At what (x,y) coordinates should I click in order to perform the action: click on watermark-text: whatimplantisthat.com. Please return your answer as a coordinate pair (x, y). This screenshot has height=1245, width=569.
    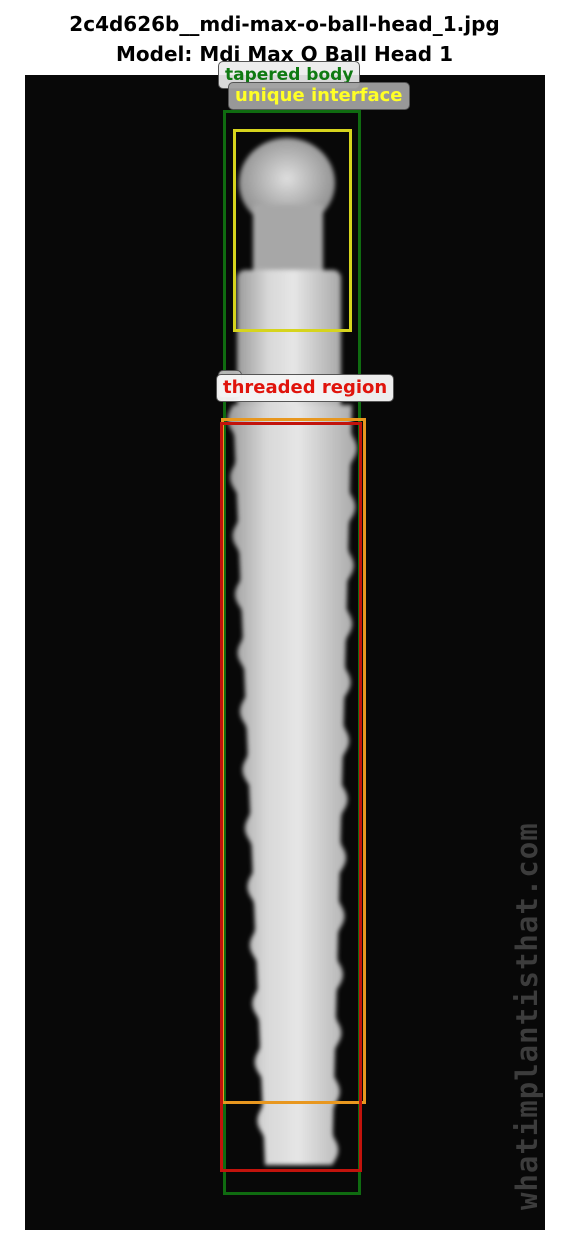
    Looking at the image, I should click on (527, 1016).